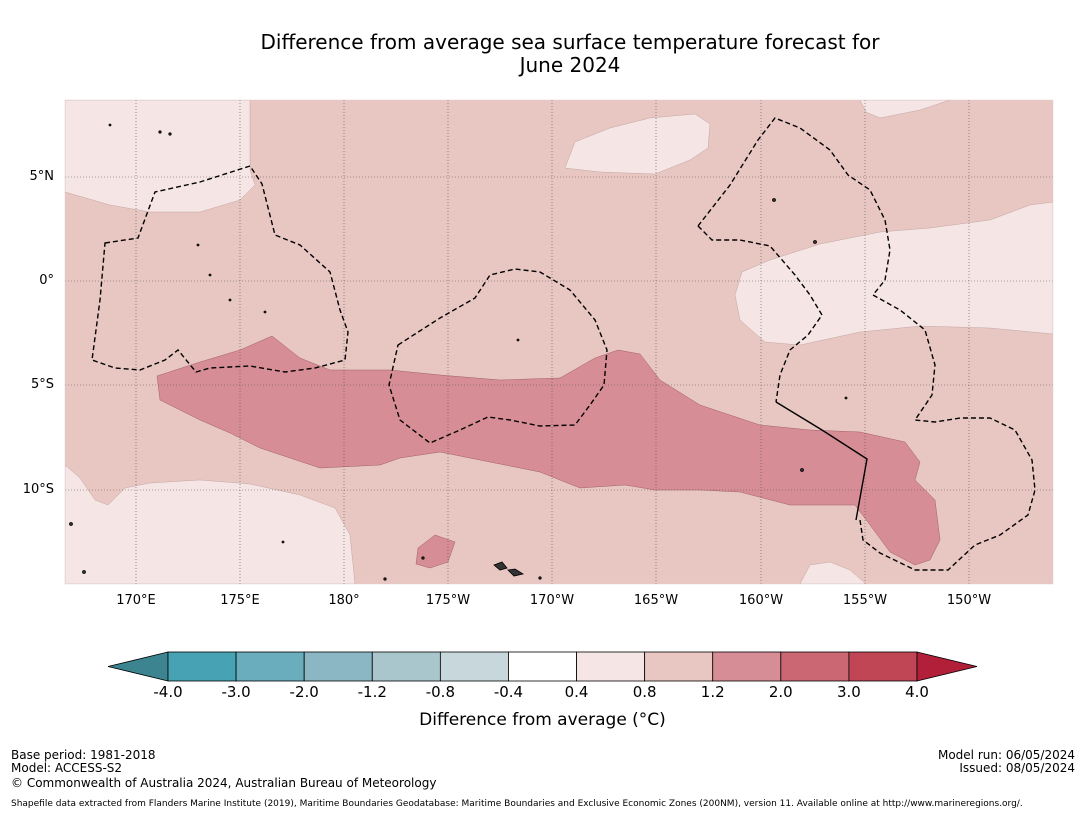  What do you see at coordinates (761, 600) in the screenshot?
I see `lon-label-160w: 160°W` at bounding box center [761, 600].